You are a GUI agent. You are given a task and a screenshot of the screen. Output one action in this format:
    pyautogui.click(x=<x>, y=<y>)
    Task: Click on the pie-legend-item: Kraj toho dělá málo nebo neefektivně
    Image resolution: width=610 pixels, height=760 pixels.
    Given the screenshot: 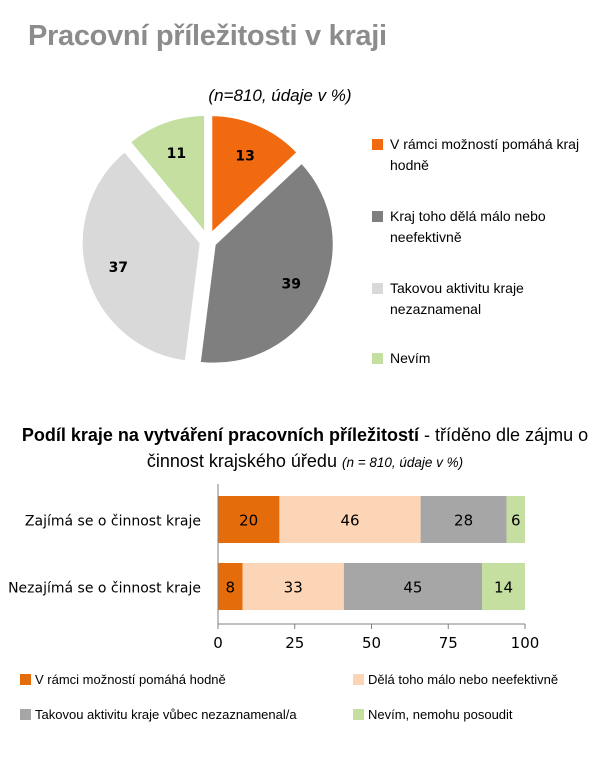 What is the action you would take?
    pyautogui.click(x=487, y=227)
    